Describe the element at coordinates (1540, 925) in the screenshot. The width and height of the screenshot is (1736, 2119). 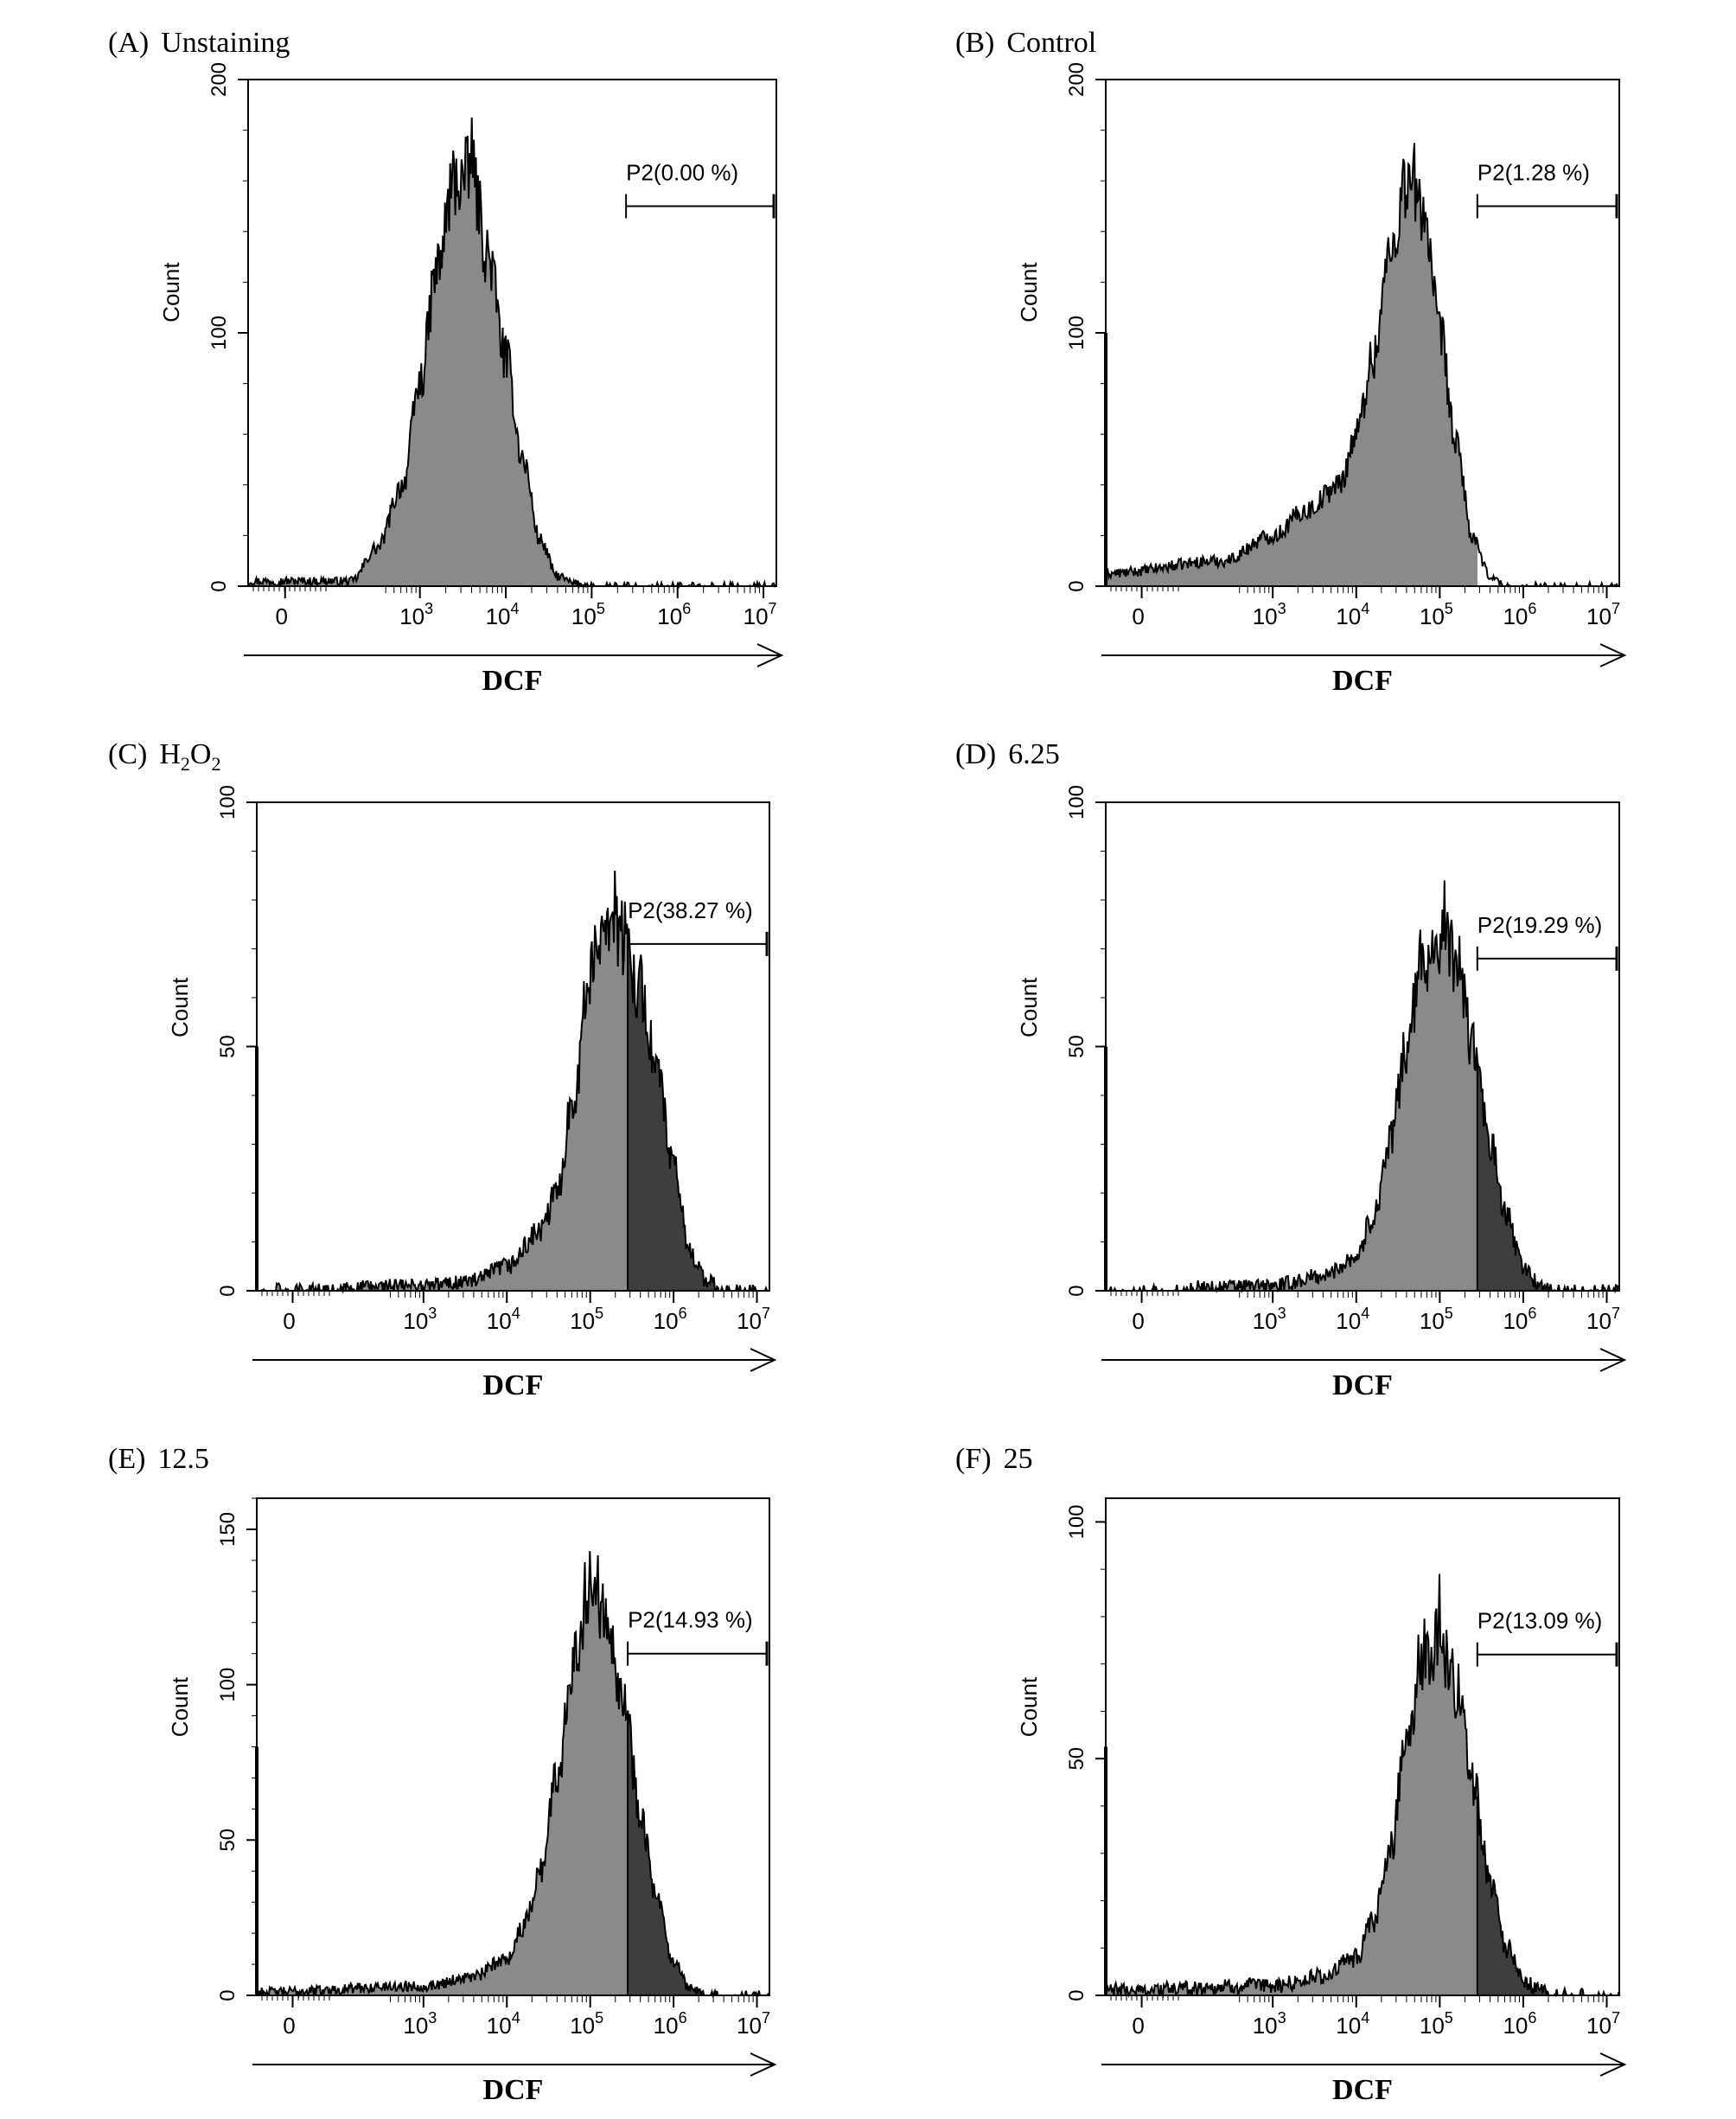
I see `gate-label: P2(19.29 %)` at that location.